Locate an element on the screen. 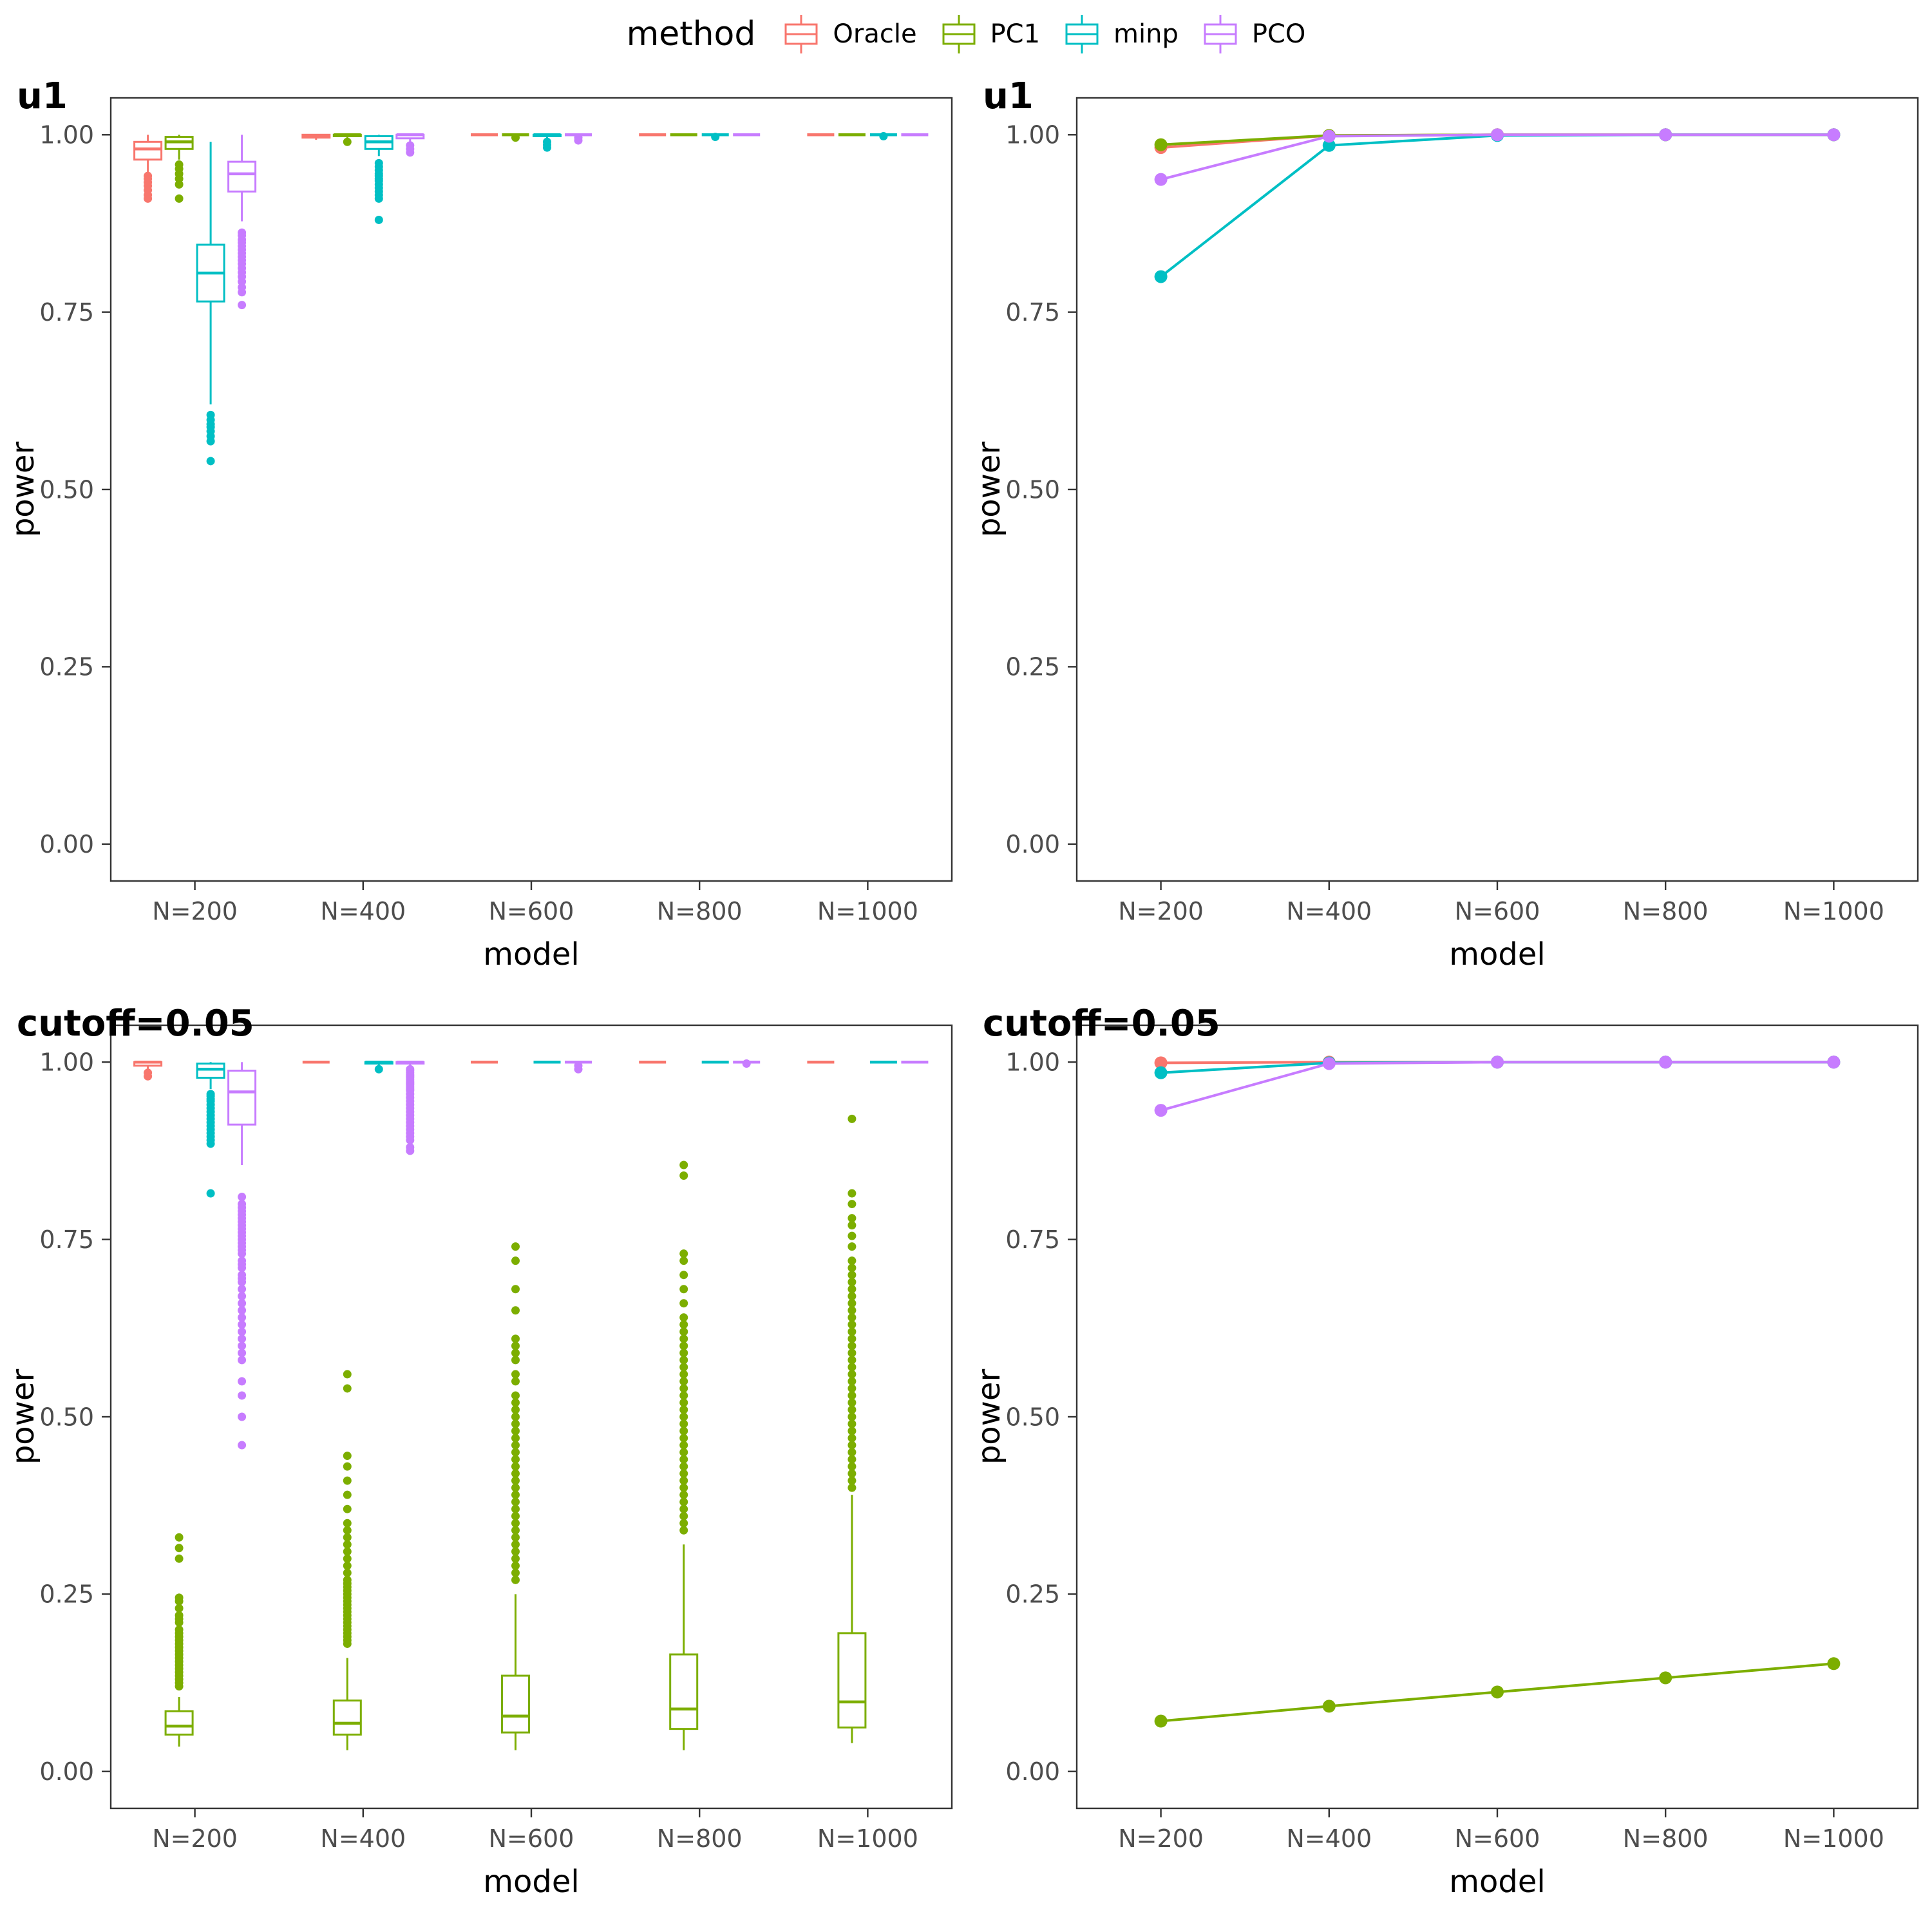  boxplot-PCO-N=800 is located at coordinates (747, 1063).